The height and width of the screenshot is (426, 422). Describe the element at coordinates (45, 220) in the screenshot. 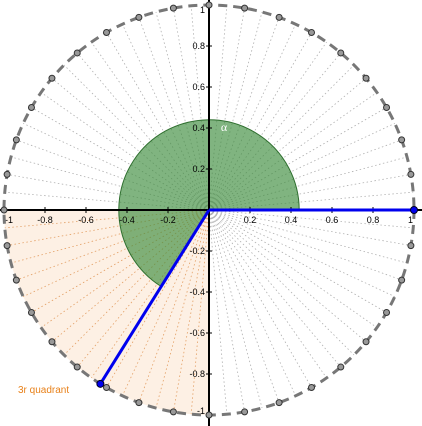

I see `x-tick-label: -0.8` at that location.